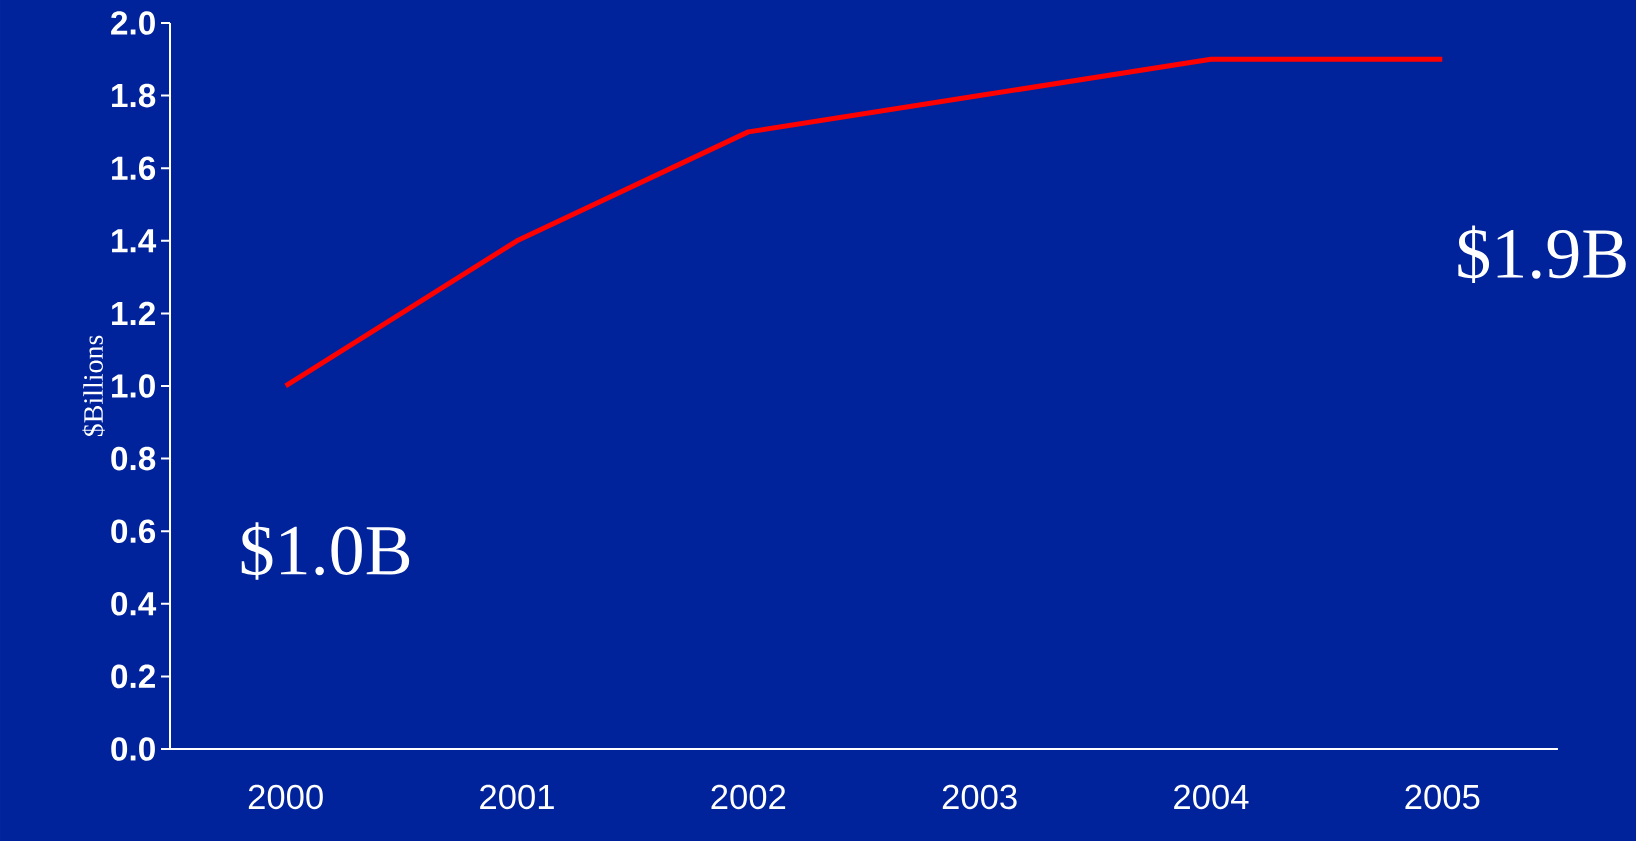 This screenshot has width=1636, height=841. What do you see at coordinates (133, 386) in the screenshot?
I see `y-tick-label: 1.0` at bounding box center [133, 386].